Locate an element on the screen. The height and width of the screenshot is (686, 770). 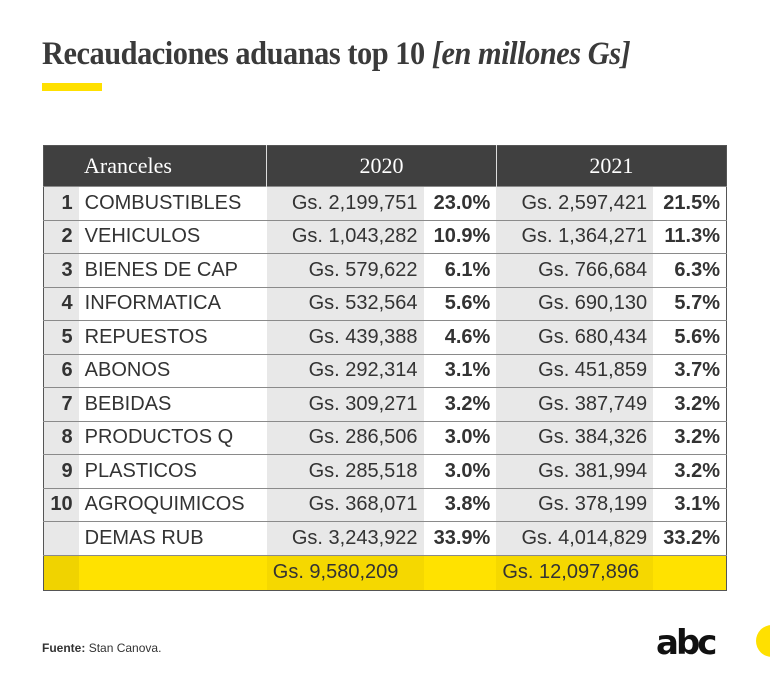
total-v2021: Gs. 12,097,896 is located at coordinates (575, 572).